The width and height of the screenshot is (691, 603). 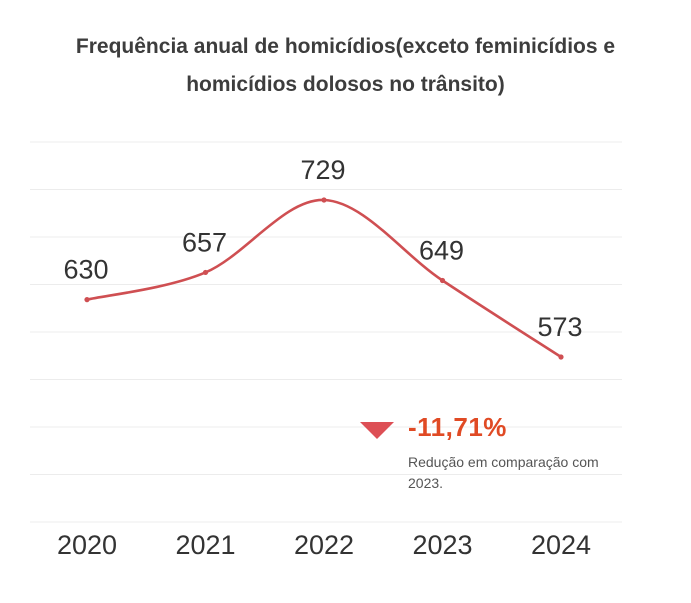 What do you see at coordinates (345, 84) in the screenshot?
I see `chart-title-line-2: homicídios dolosos no trânsito)` at bounding box center [345, 84].